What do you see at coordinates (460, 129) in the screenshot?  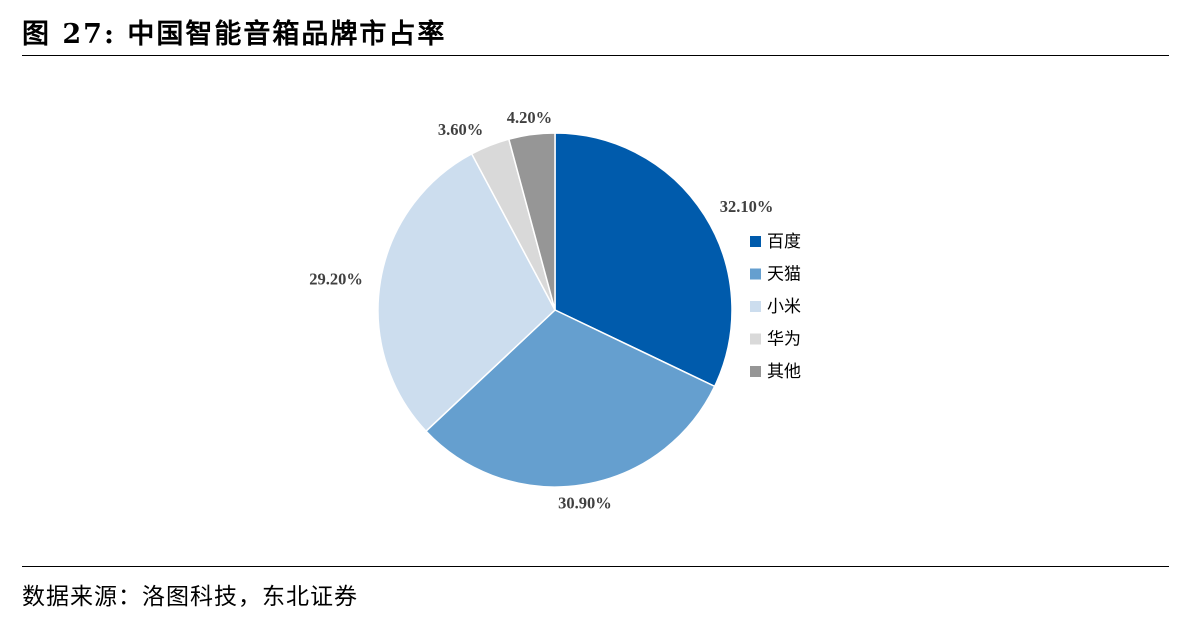 I see `slice-label-4: 3.60%` at bounding box center [460, 129].